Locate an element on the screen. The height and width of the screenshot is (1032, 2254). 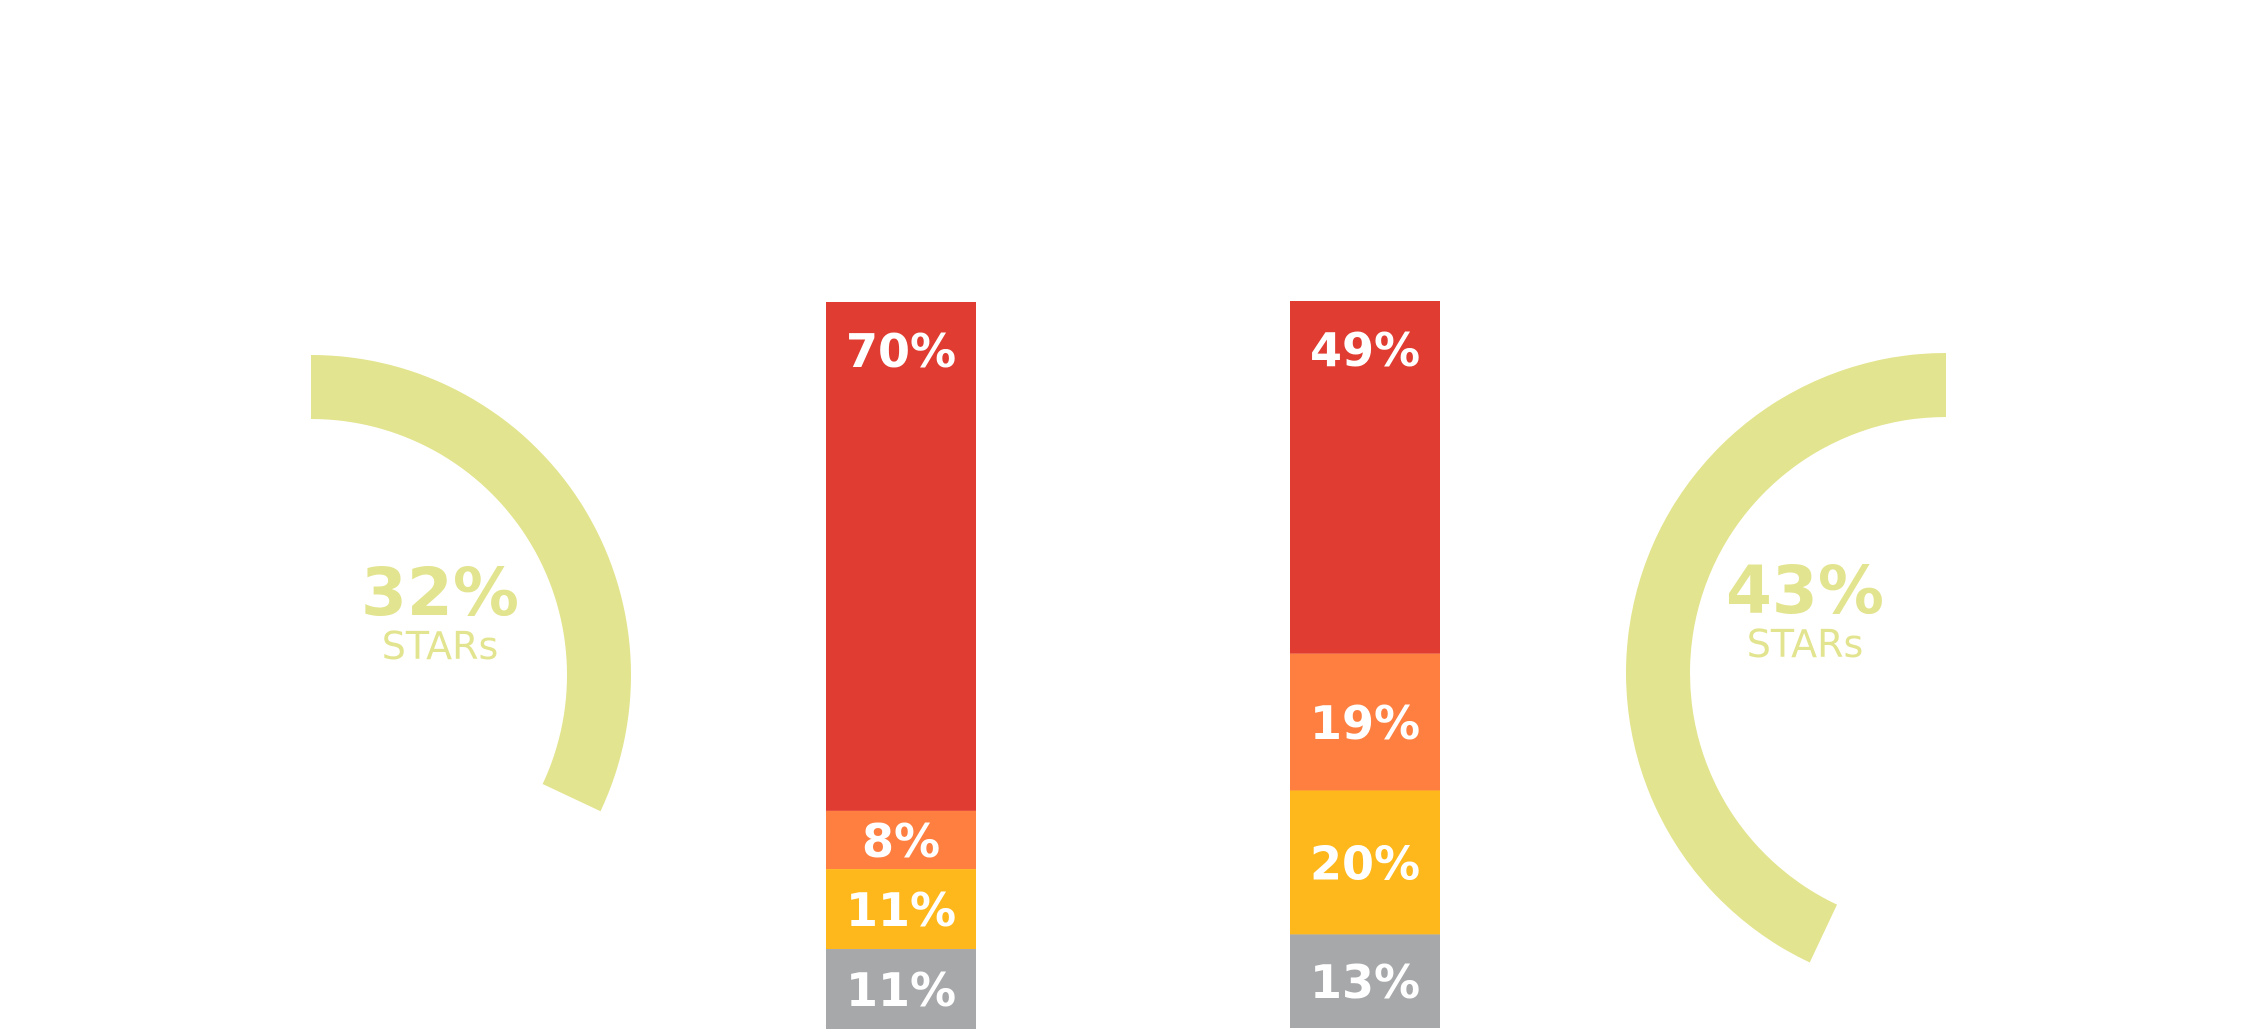
bar-segment-label: 70% is located at coordinates (901, 351).